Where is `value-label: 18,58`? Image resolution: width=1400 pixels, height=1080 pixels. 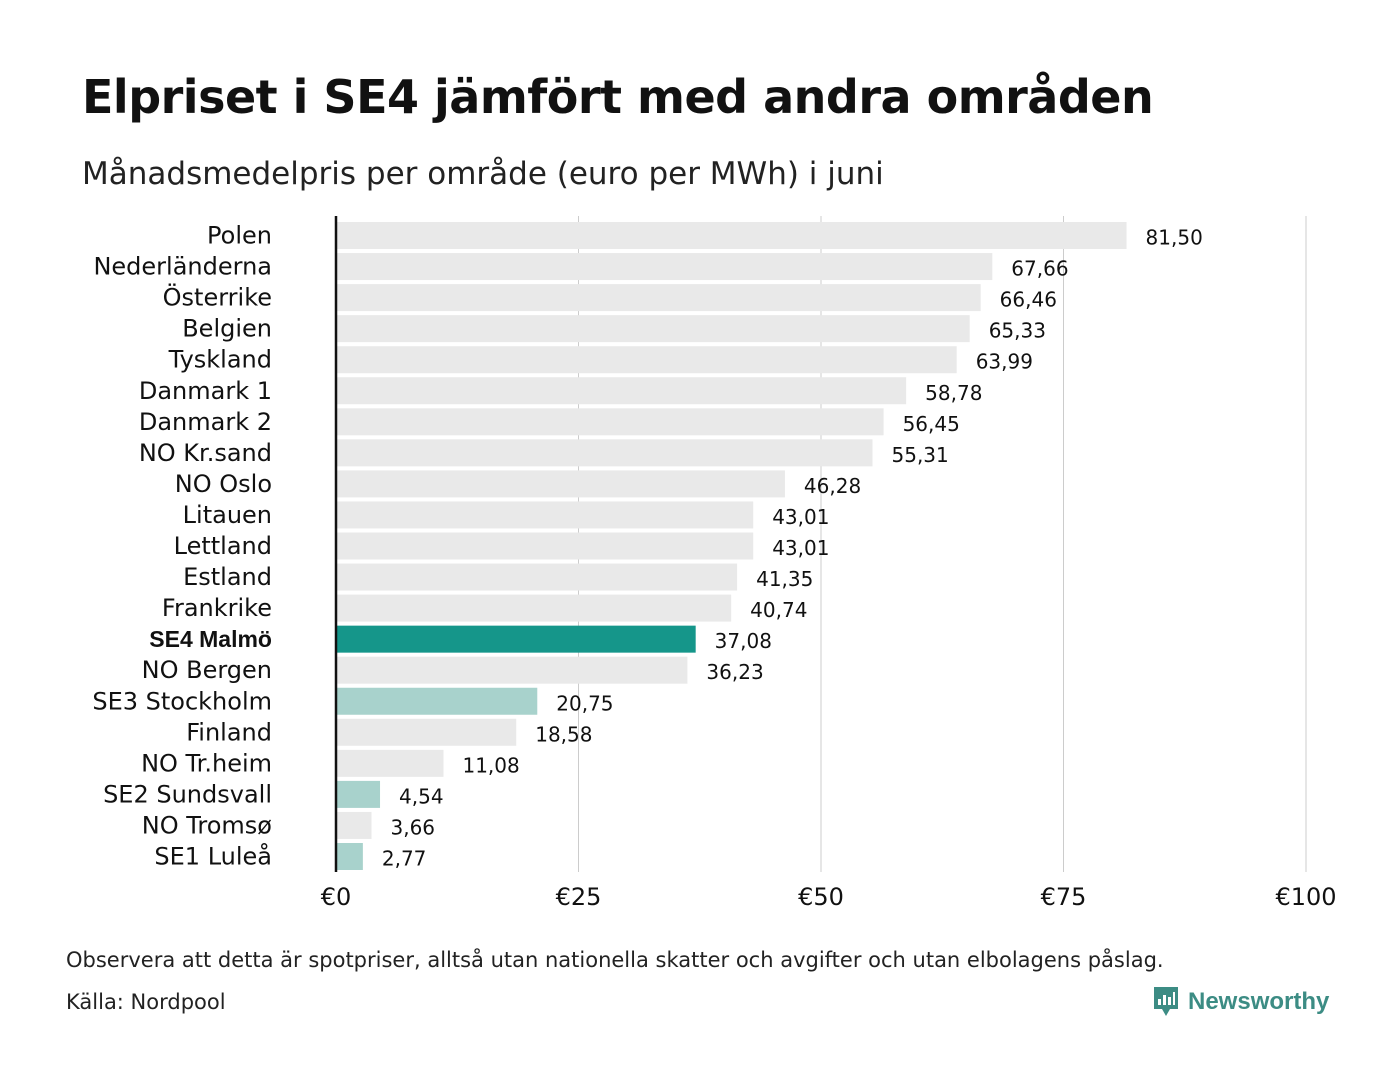 value-label: 18,58 is located at coordinates (563, 734).